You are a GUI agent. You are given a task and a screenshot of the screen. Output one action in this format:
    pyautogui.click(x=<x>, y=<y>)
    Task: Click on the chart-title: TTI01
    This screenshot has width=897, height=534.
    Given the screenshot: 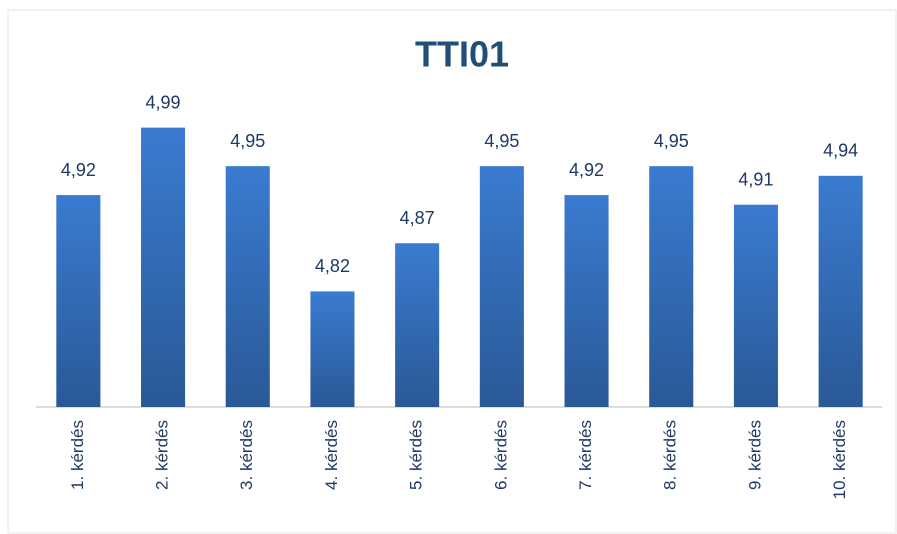 What is the action you would take?
    pyautogui.click(x=462, y=54)
    